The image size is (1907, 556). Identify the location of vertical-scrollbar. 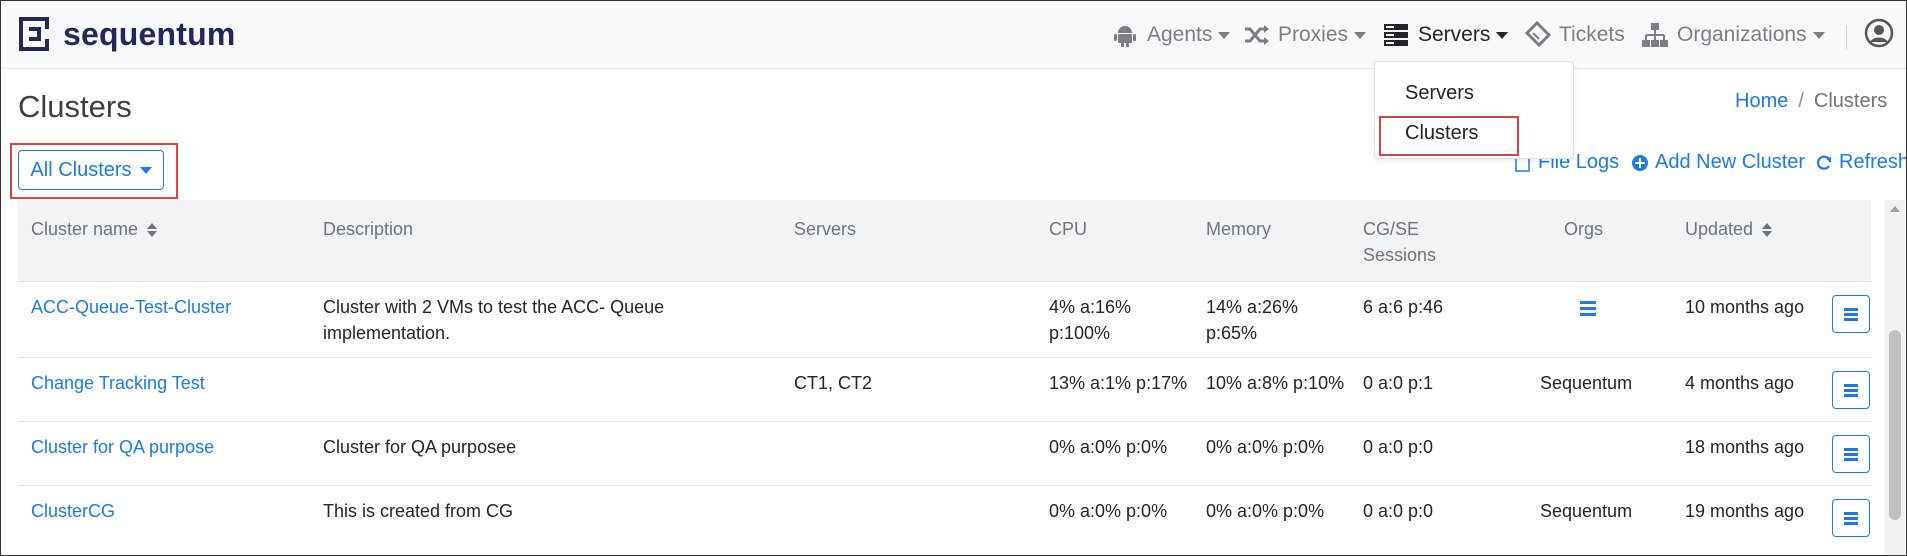
(1895, 377).